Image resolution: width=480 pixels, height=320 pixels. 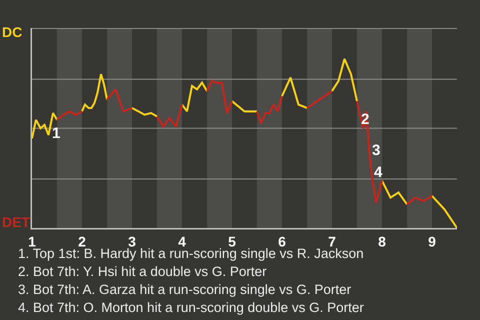 I want to click on text: 4. Bot 7th: O. Morton hit a run-scoring double vs G. Porter, so click(x=191, y=307).